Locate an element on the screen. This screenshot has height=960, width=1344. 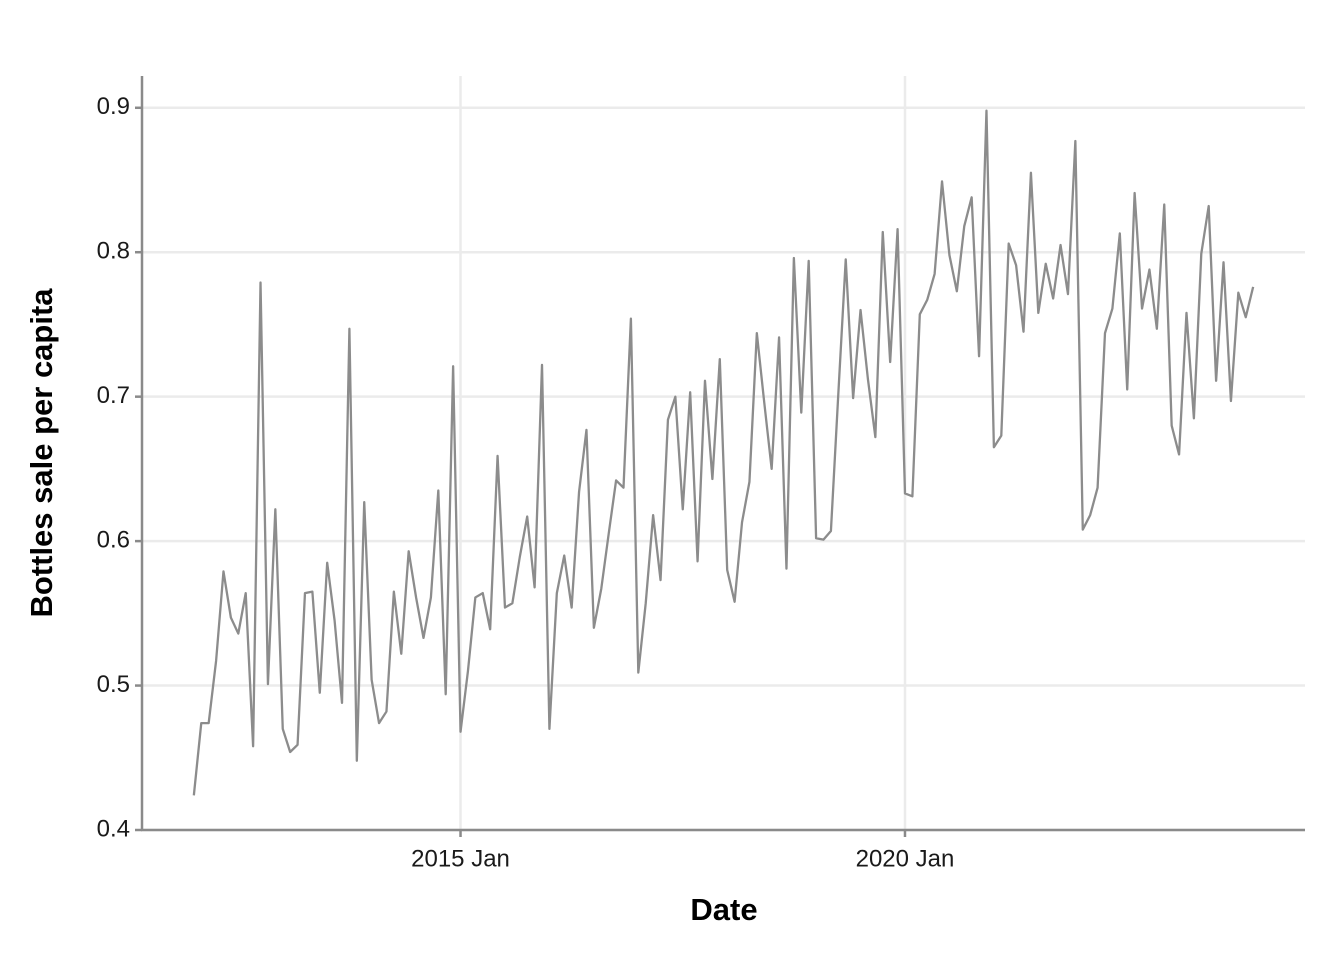
y-axis-title: Bottles sale per capita is located at coordinates (41, 453).